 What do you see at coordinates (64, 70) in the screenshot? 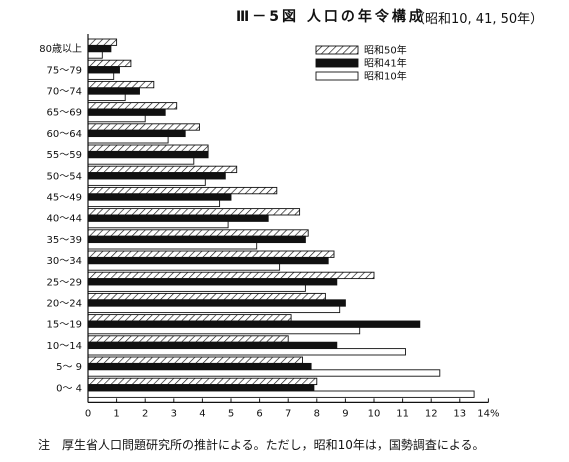
I see `category-label: 75～79` at bounding box center [64, 70].